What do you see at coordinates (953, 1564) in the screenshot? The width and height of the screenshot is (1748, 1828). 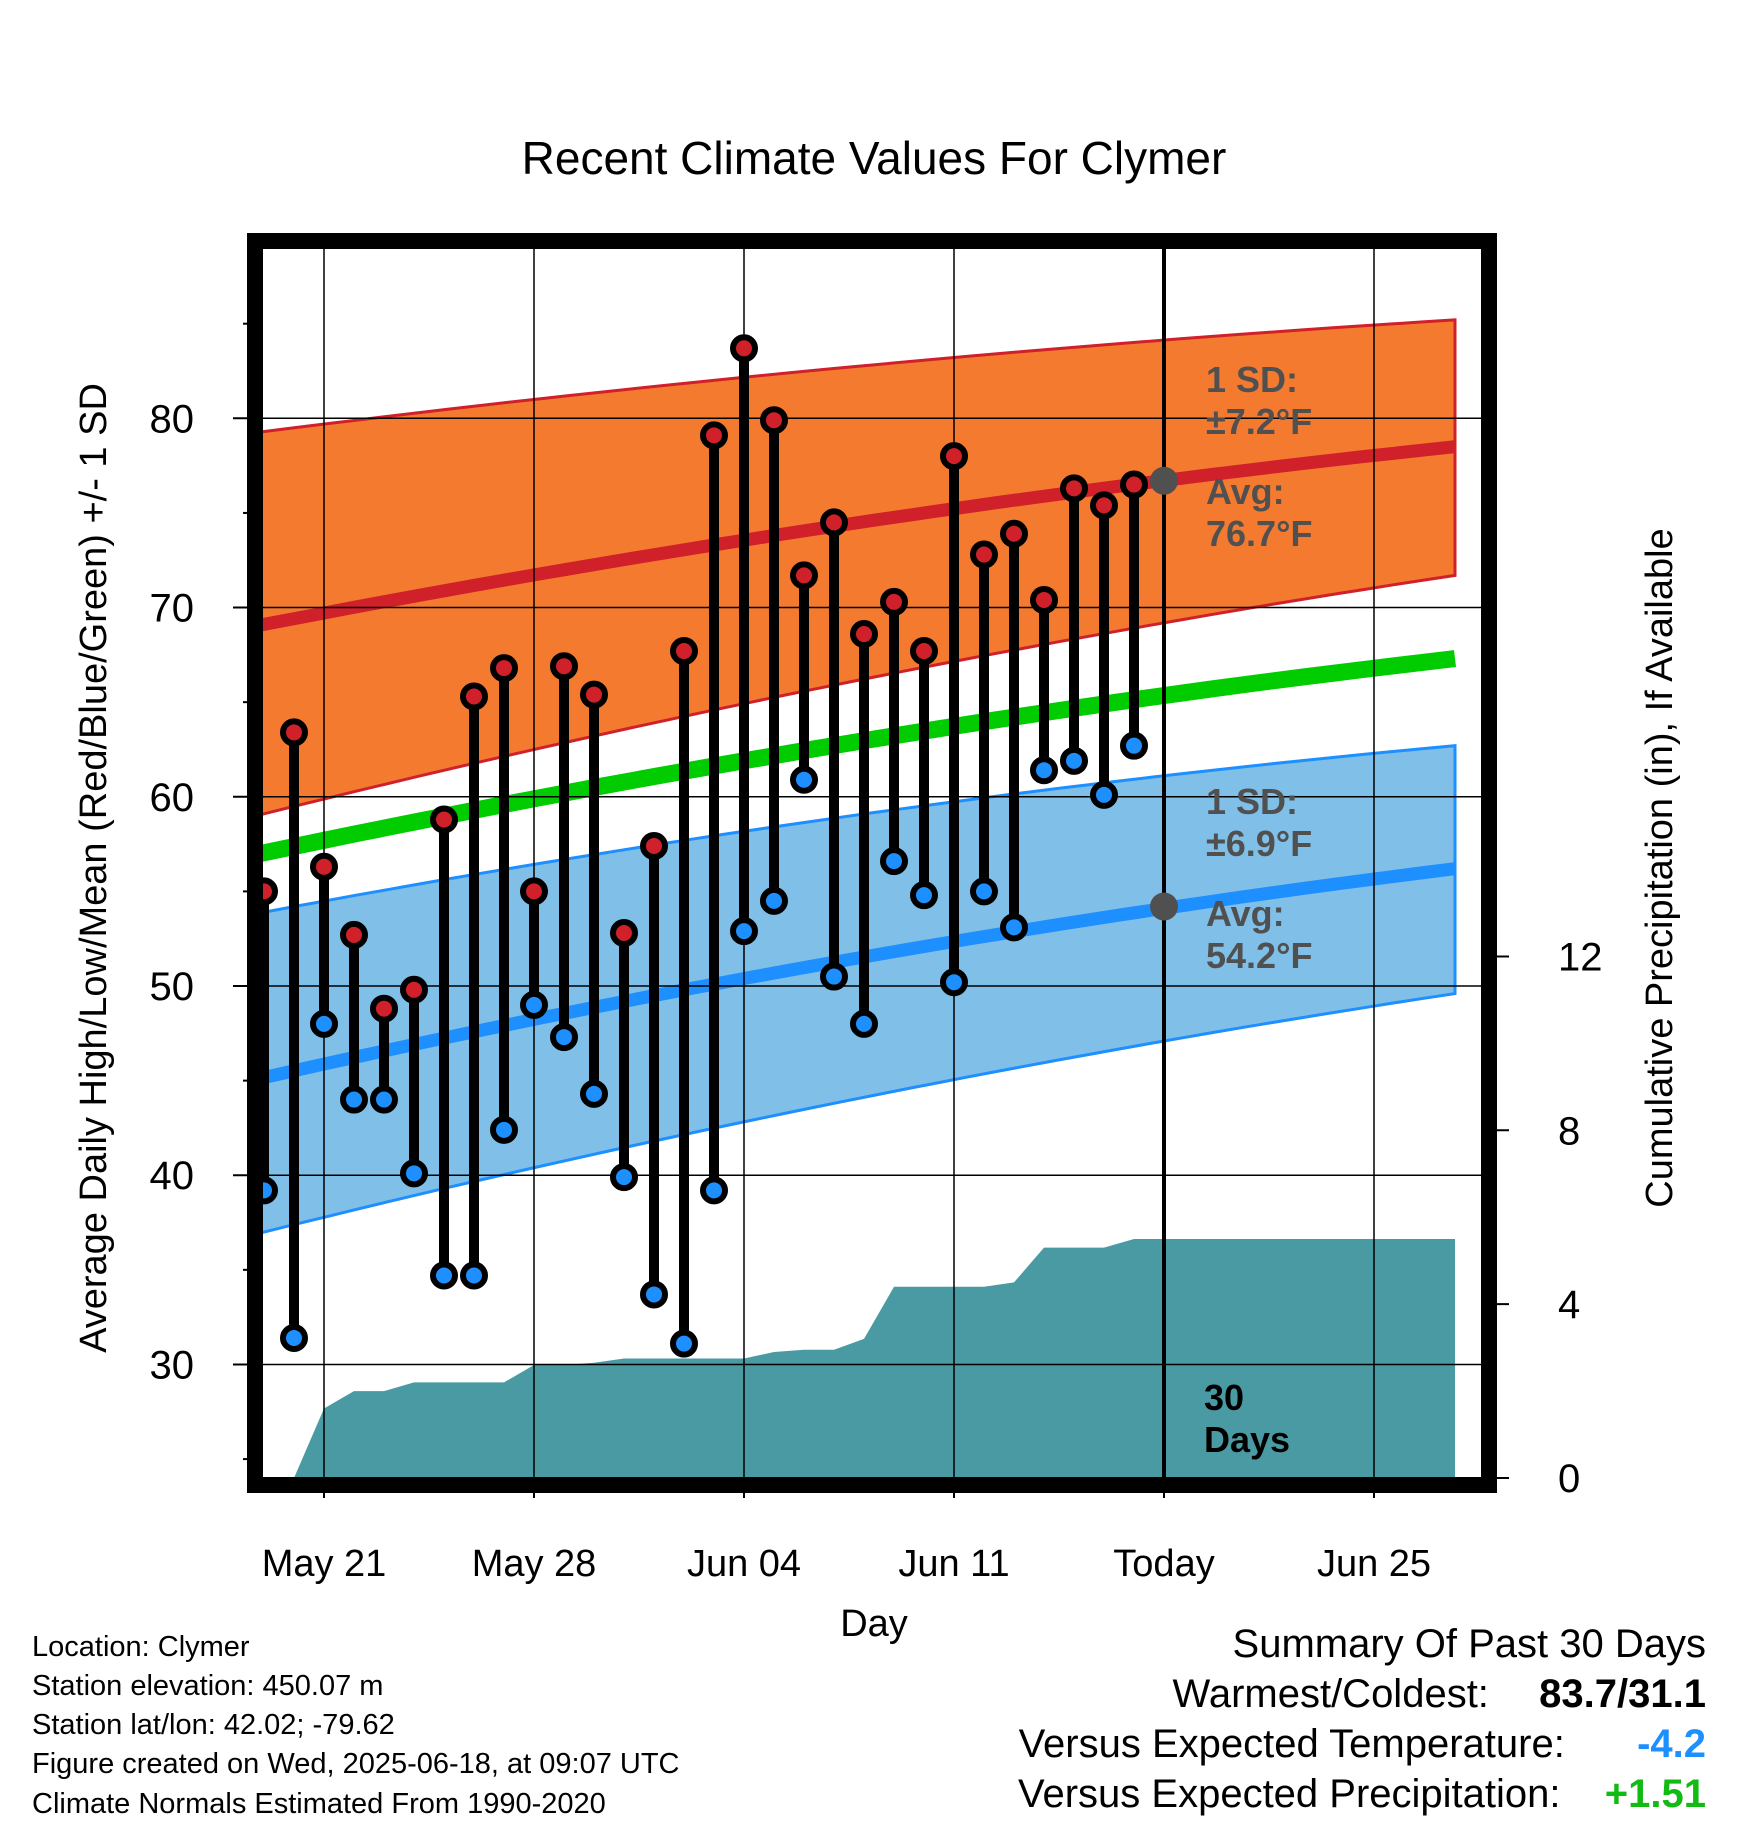 I see `x-tick-label: Jun 11` at bounding box center [953, 1564].